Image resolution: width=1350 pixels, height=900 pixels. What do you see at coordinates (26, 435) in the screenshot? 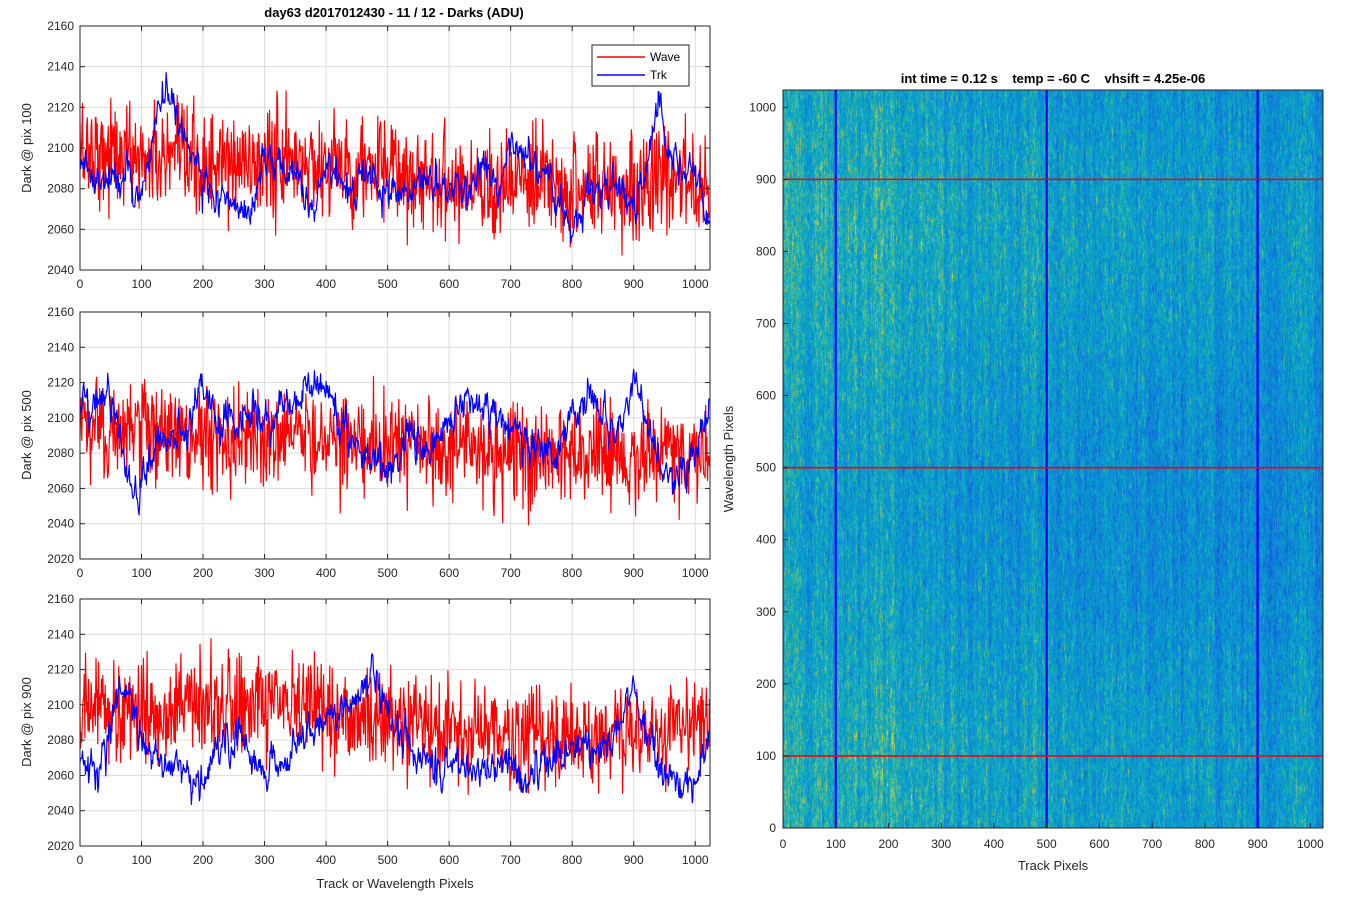
I see `y-axis-label: Dark @ pix 500` at bounding box center [26, 435].